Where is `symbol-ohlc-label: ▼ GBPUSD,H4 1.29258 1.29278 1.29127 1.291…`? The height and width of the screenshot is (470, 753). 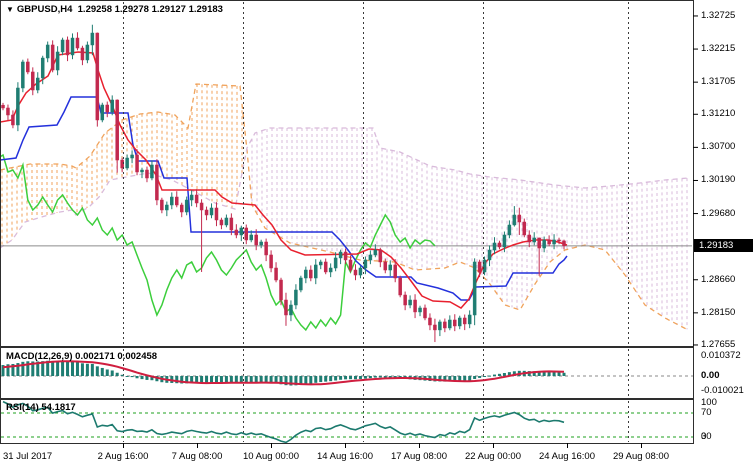 symbol-ohlc-label: ▼ GBPUSD,H4 1.29258 1.29278 1.29127 1.291… is located at coordinates (114, 9).